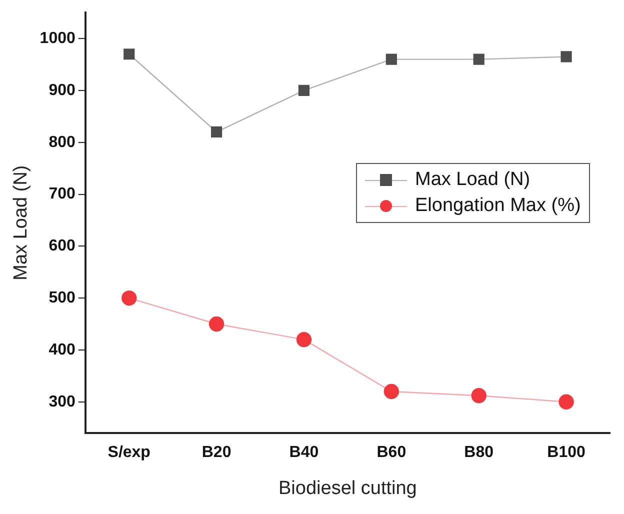  What do you see at coordinates (62, 142) in the screenshot?
I see `y-tick-label: 800` at bounding box center [62, 142].